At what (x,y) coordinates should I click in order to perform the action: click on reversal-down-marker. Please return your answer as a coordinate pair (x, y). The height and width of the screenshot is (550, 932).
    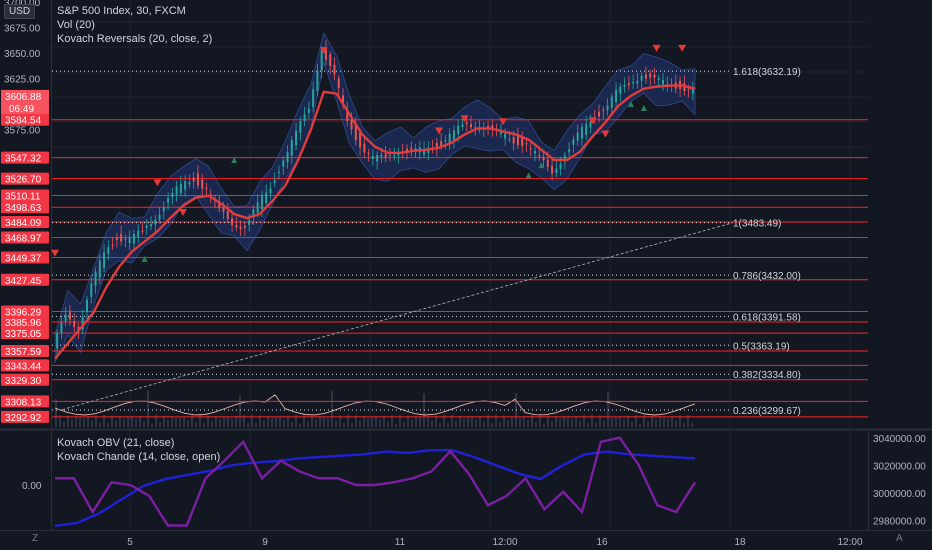
    Looking at the image, I should click on (439, 131).